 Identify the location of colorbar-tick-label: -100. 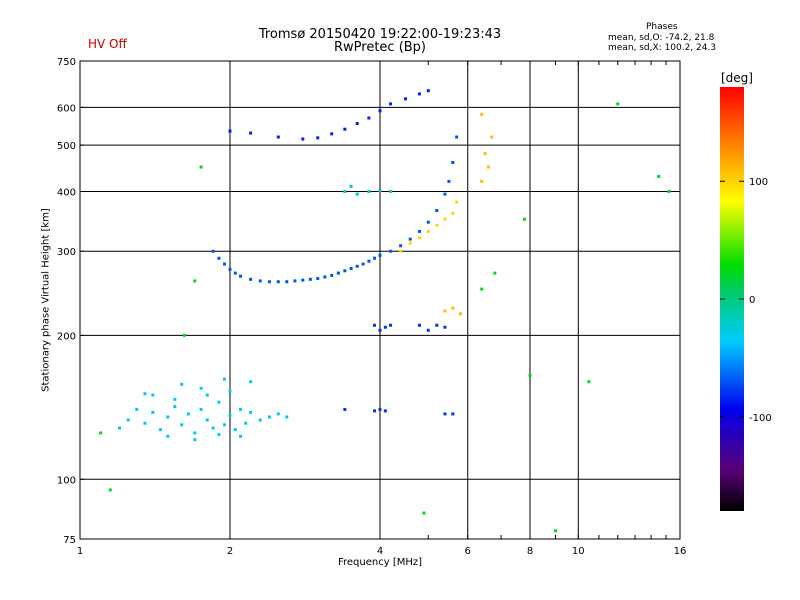
(760, 418).